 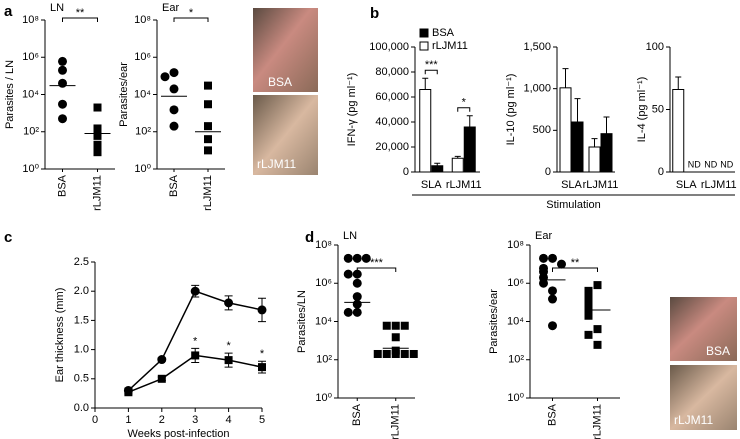 What do you see at coordinates (432, 65) in the screenshot?
I see `significance-label: ***` at bounding box center [432, 65].